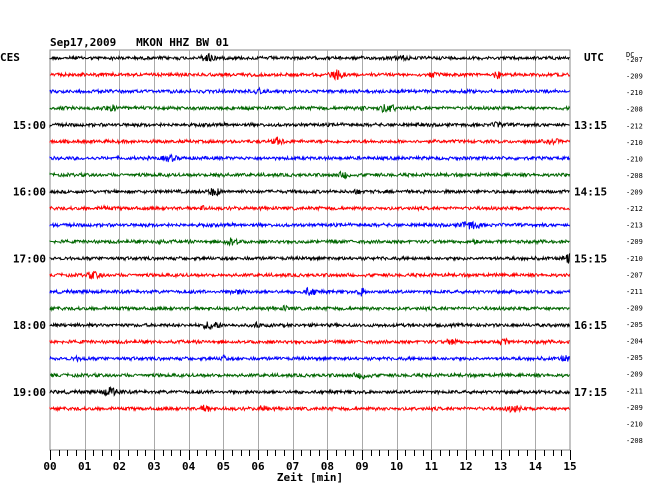 This screenshot has width=650, height=494. I want to click on right-hour-label: 15:15, so click(590, 258).